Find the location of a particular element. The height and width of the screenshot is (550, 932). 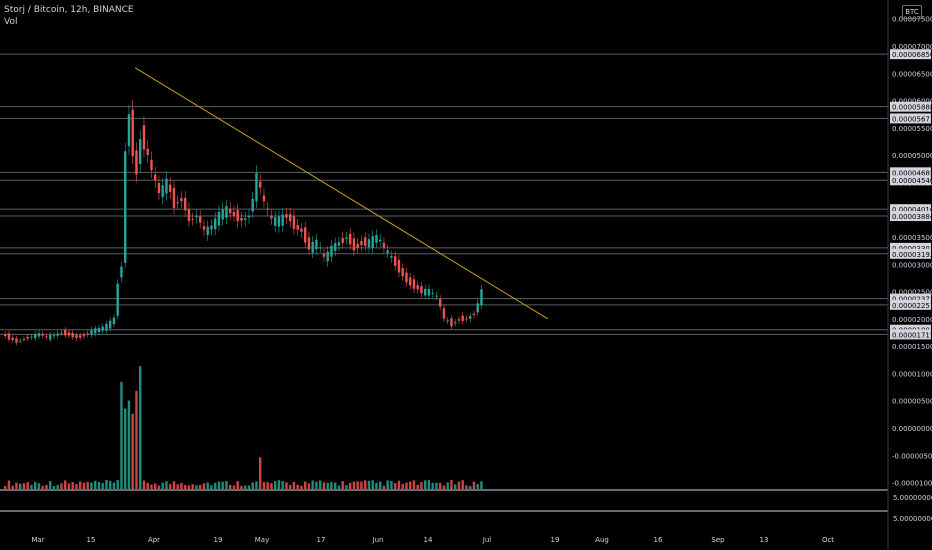

x-tick-label: May is located at coordinates (262, 540).